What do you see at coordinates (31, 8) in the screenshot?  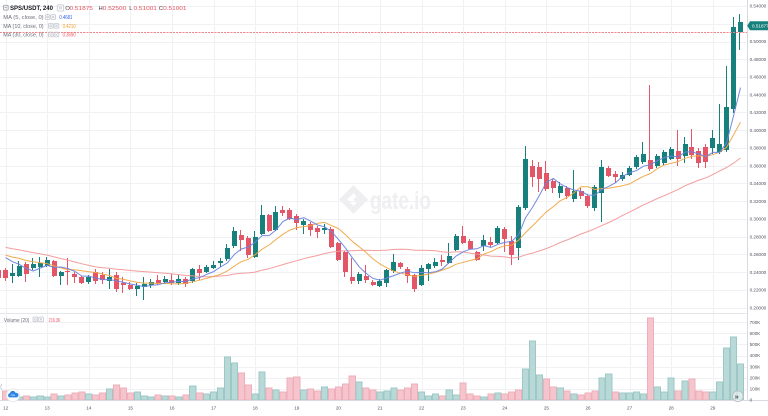 I see `svg-text: SPS/USDT, 240` at bounding box center [31, 8].